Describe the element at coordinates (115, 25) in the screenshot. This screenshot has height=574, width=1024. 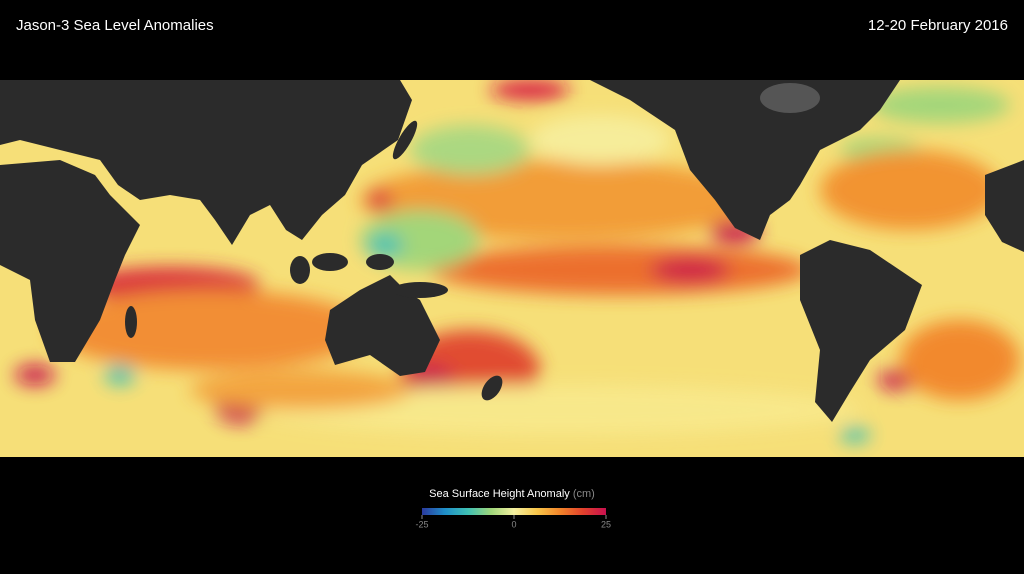
I see `title: Jason-3 Sea Level Anomalies` at that location.